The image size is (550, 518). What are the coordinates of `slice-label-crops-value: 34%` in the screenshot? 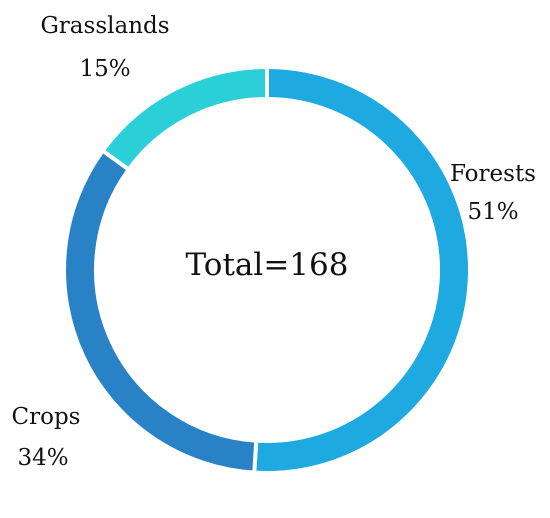 It's located at (42, 458).